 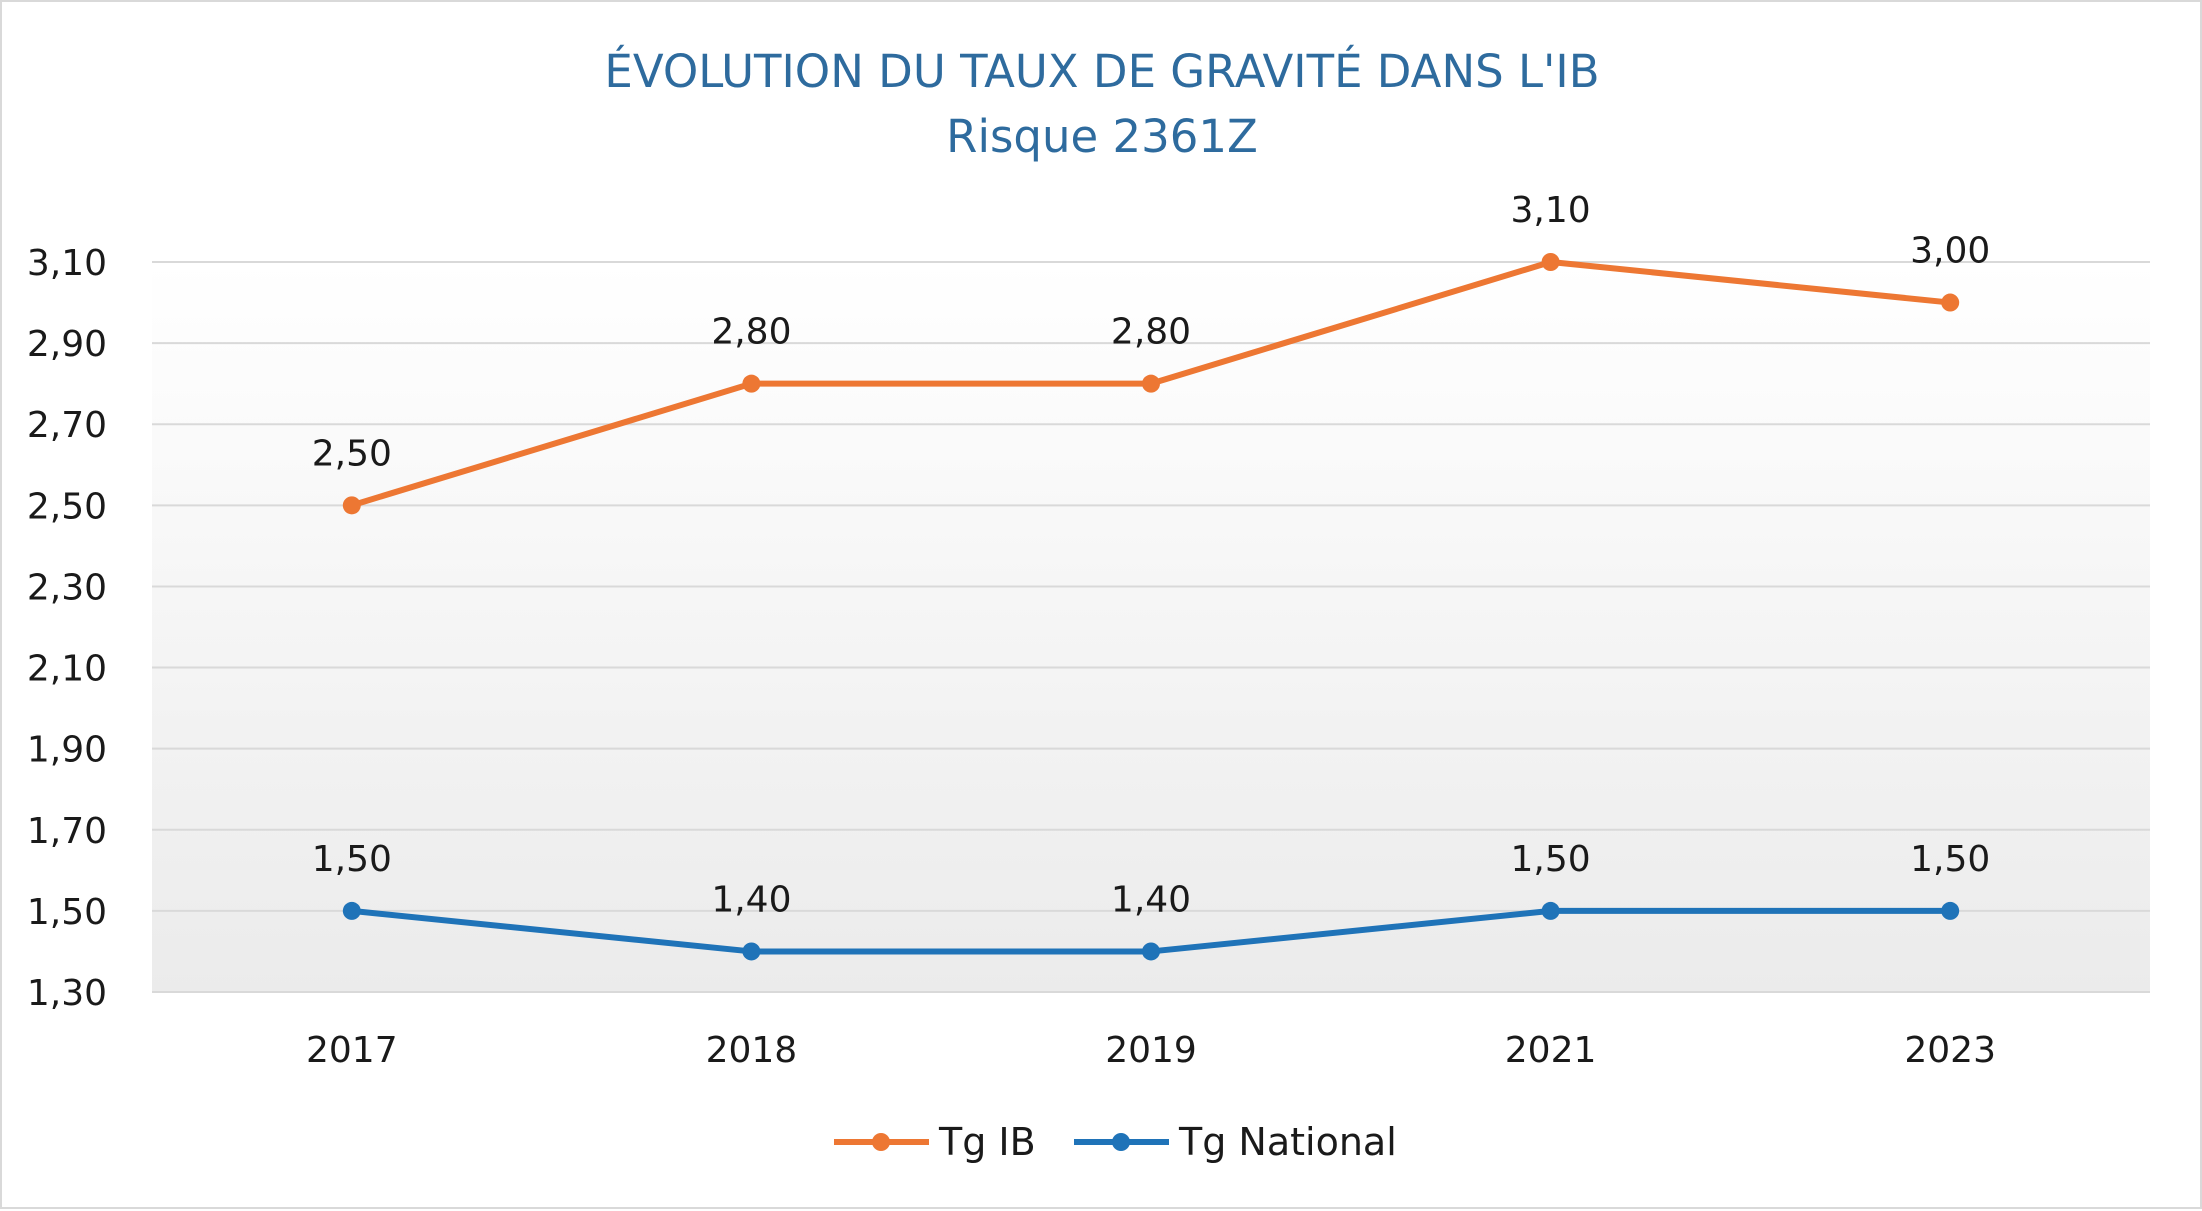 I want to click on x-tick-label: 2018, so click(x=752, y=1050).